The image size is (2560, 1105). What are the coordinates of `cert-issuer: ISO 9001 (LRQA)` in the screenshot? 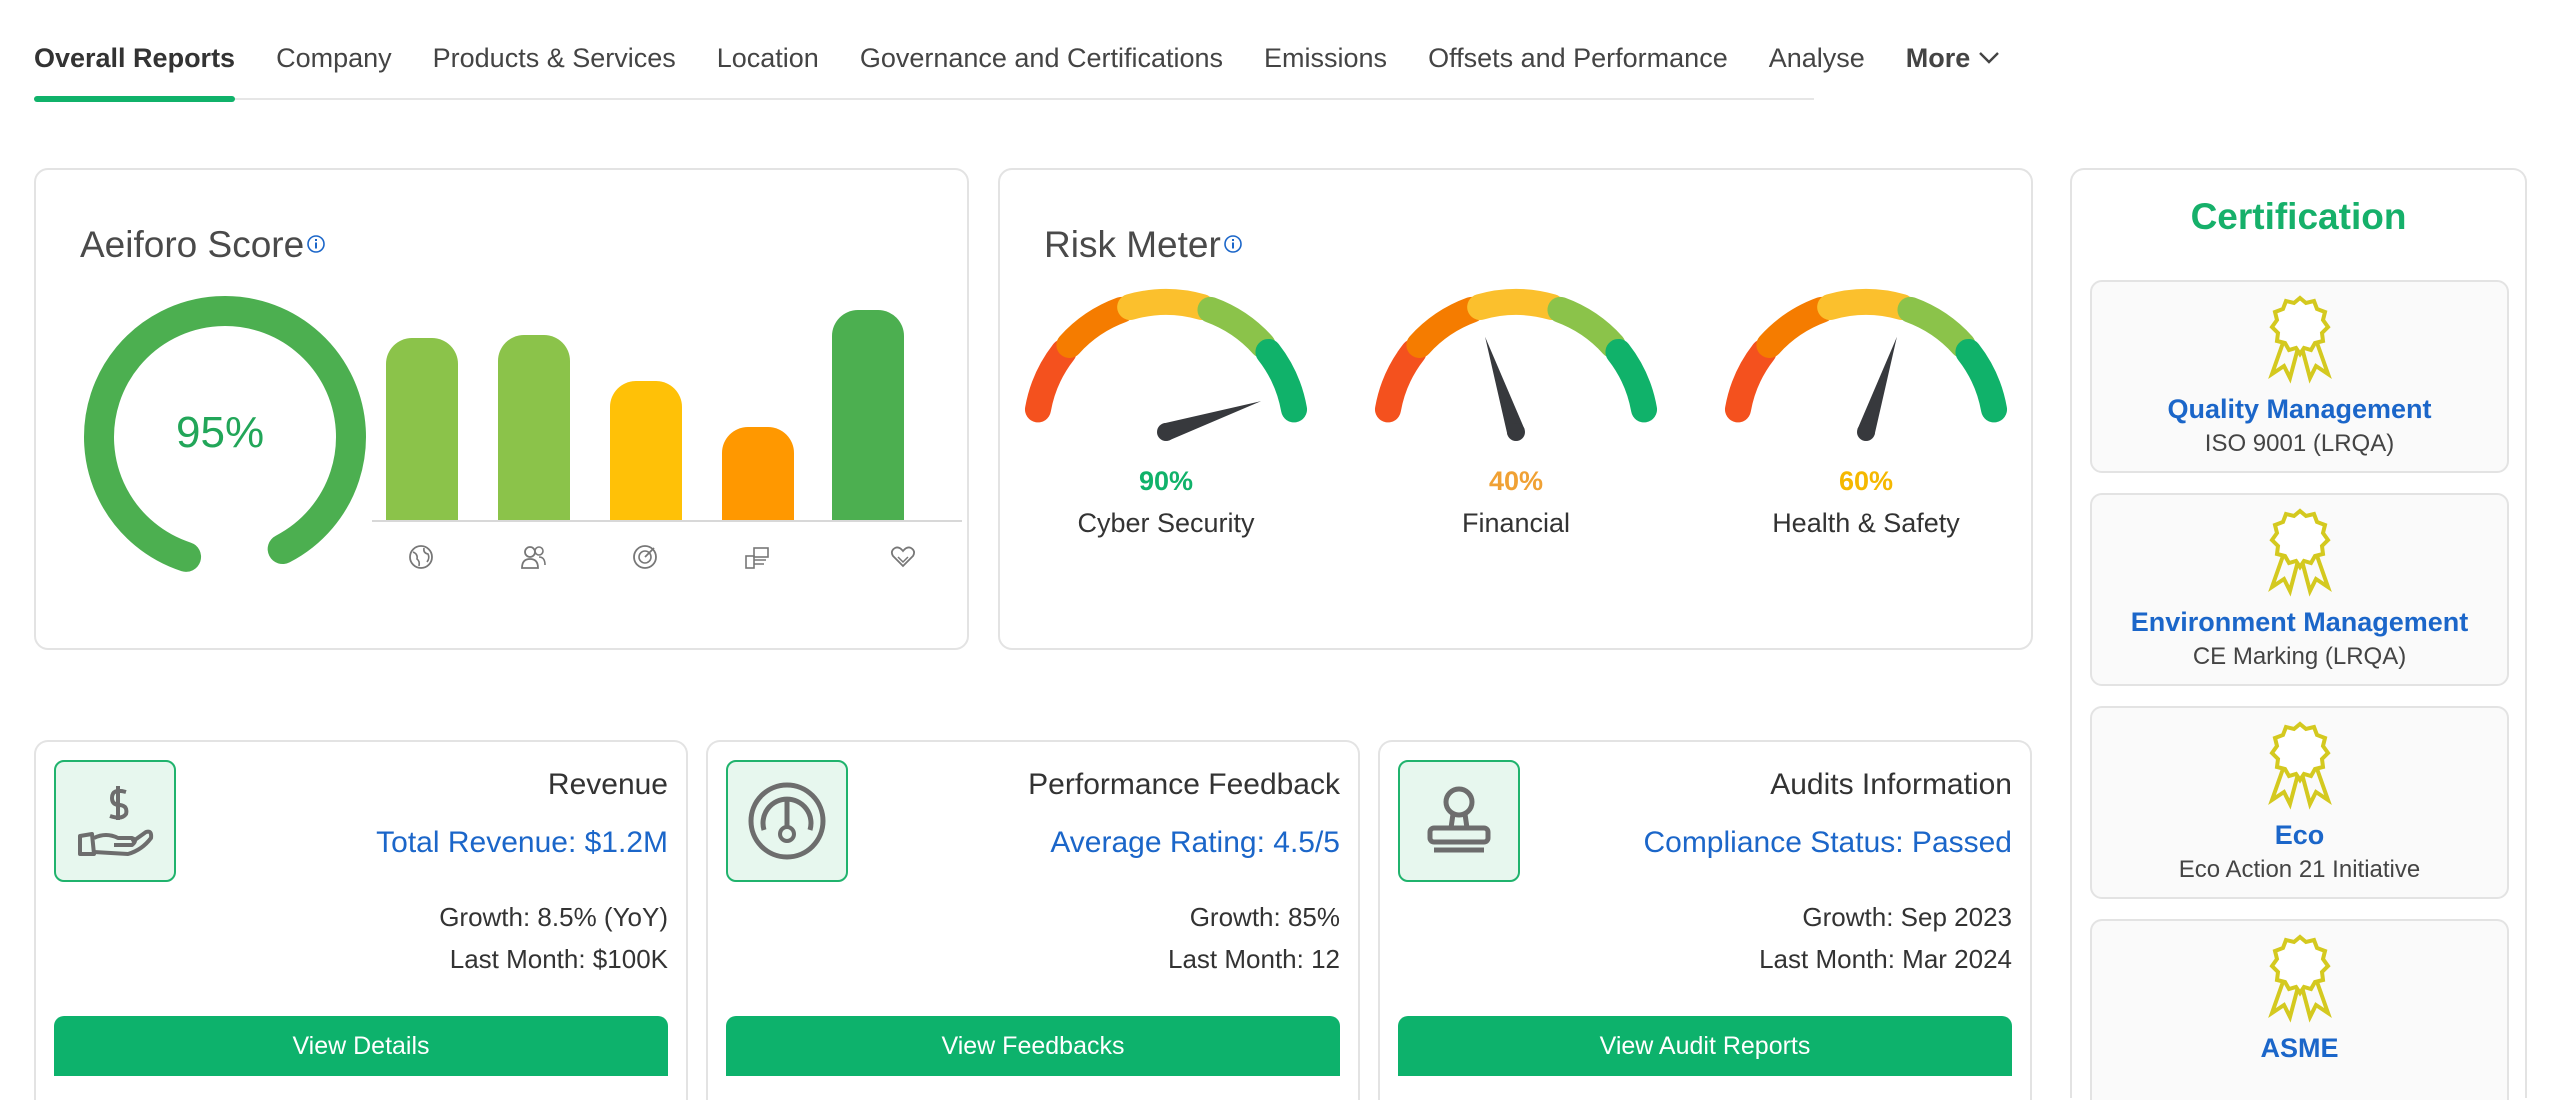 It's located at (2299, 443).